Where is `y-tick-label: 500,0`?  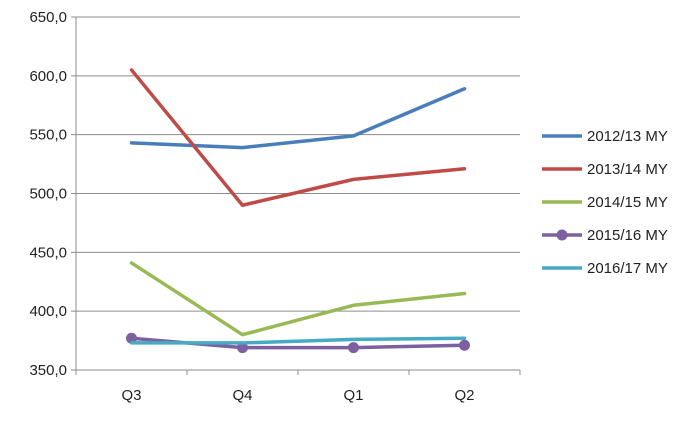
y-tick-label: 500,0 is located at coordinates (48, 194).